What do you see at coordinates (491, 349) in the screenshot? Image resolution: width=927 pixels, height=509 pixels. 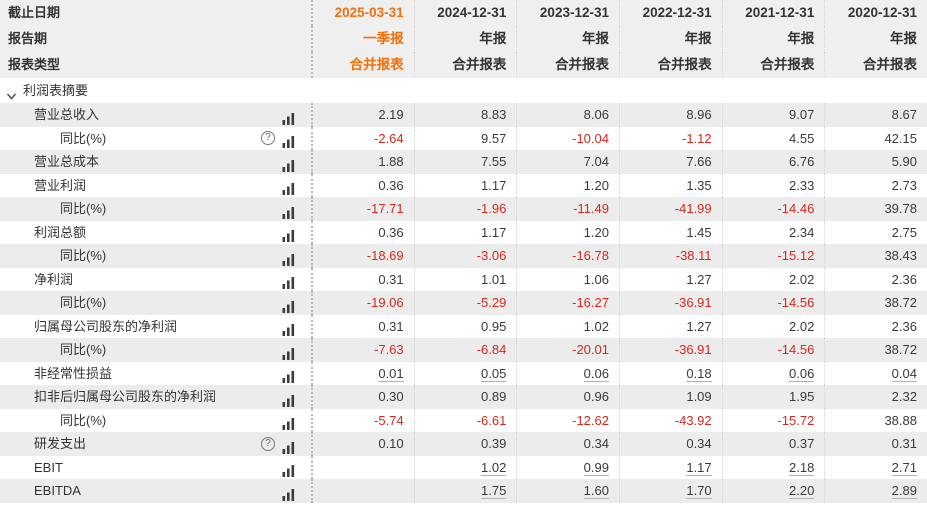 I see `value-number: -6.84` at bounding box center [491, 349].